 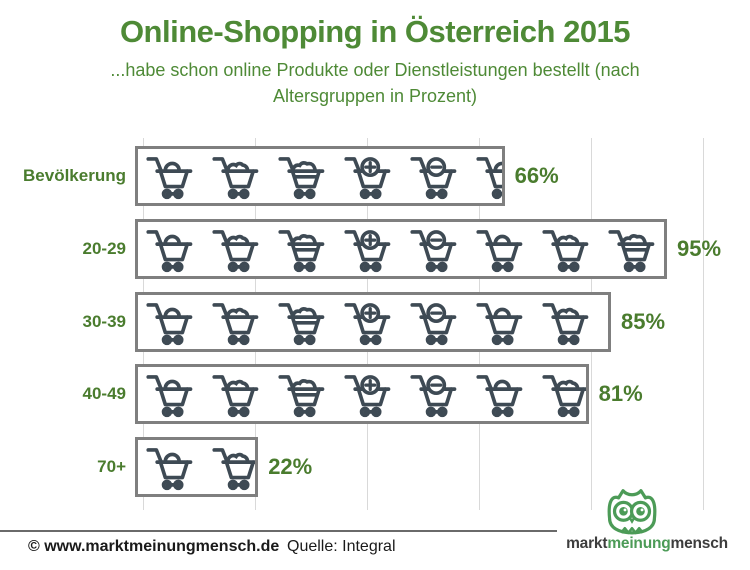 I want to click on row-label: 70+, so click(x=111, y=466).